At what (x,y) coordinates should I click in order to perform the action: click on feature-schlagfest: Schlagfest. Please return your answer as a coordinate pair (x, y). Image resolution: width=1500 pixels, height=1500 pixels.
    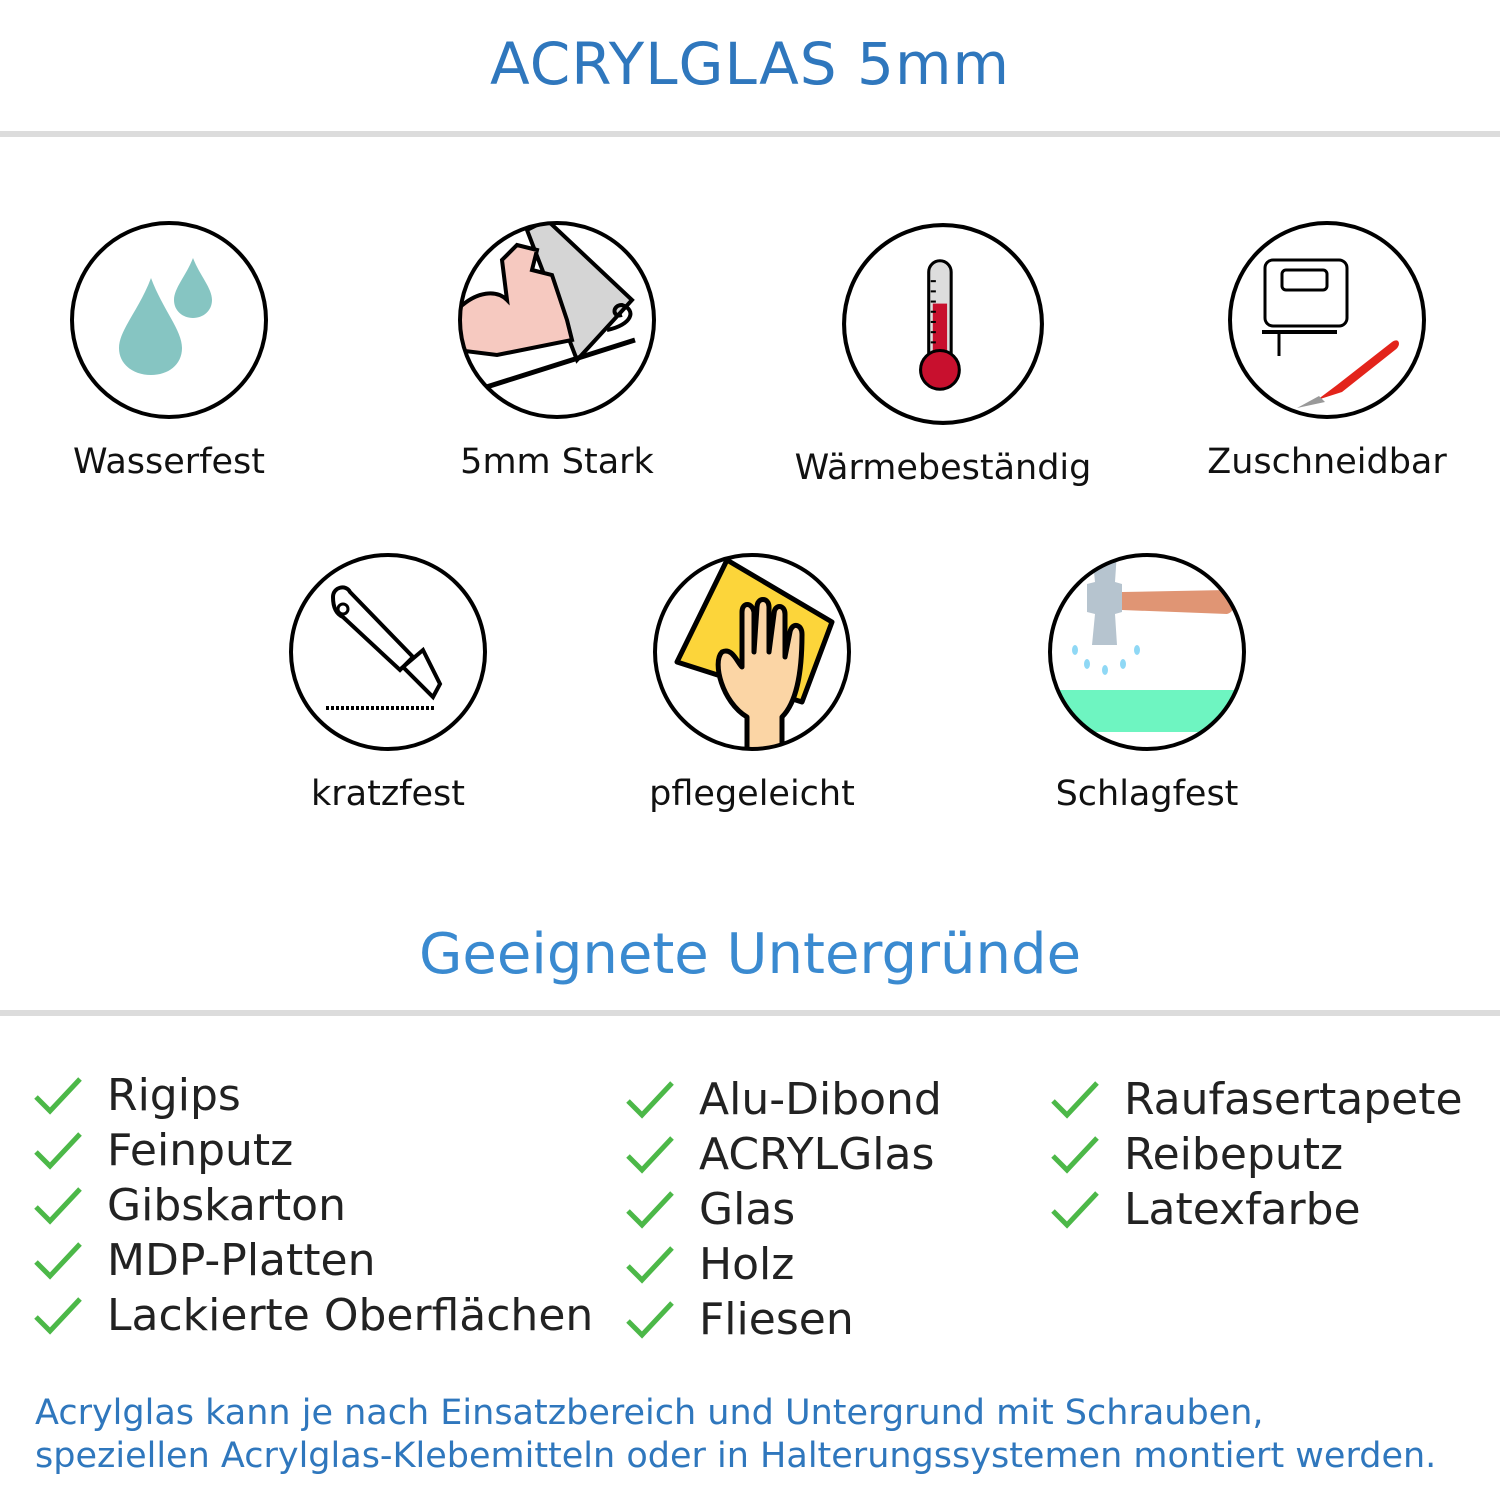
    Looking at the image, I should click on (1147, 683).